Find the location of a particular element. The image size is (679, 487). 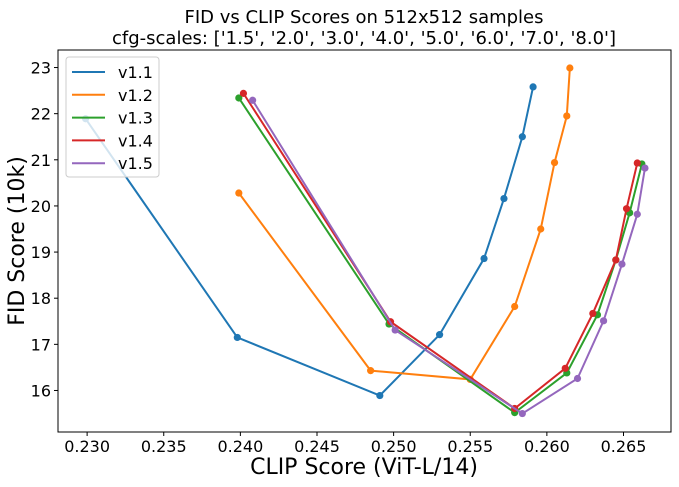

legend-label: v1.5 is located at coordinates (135, 163).